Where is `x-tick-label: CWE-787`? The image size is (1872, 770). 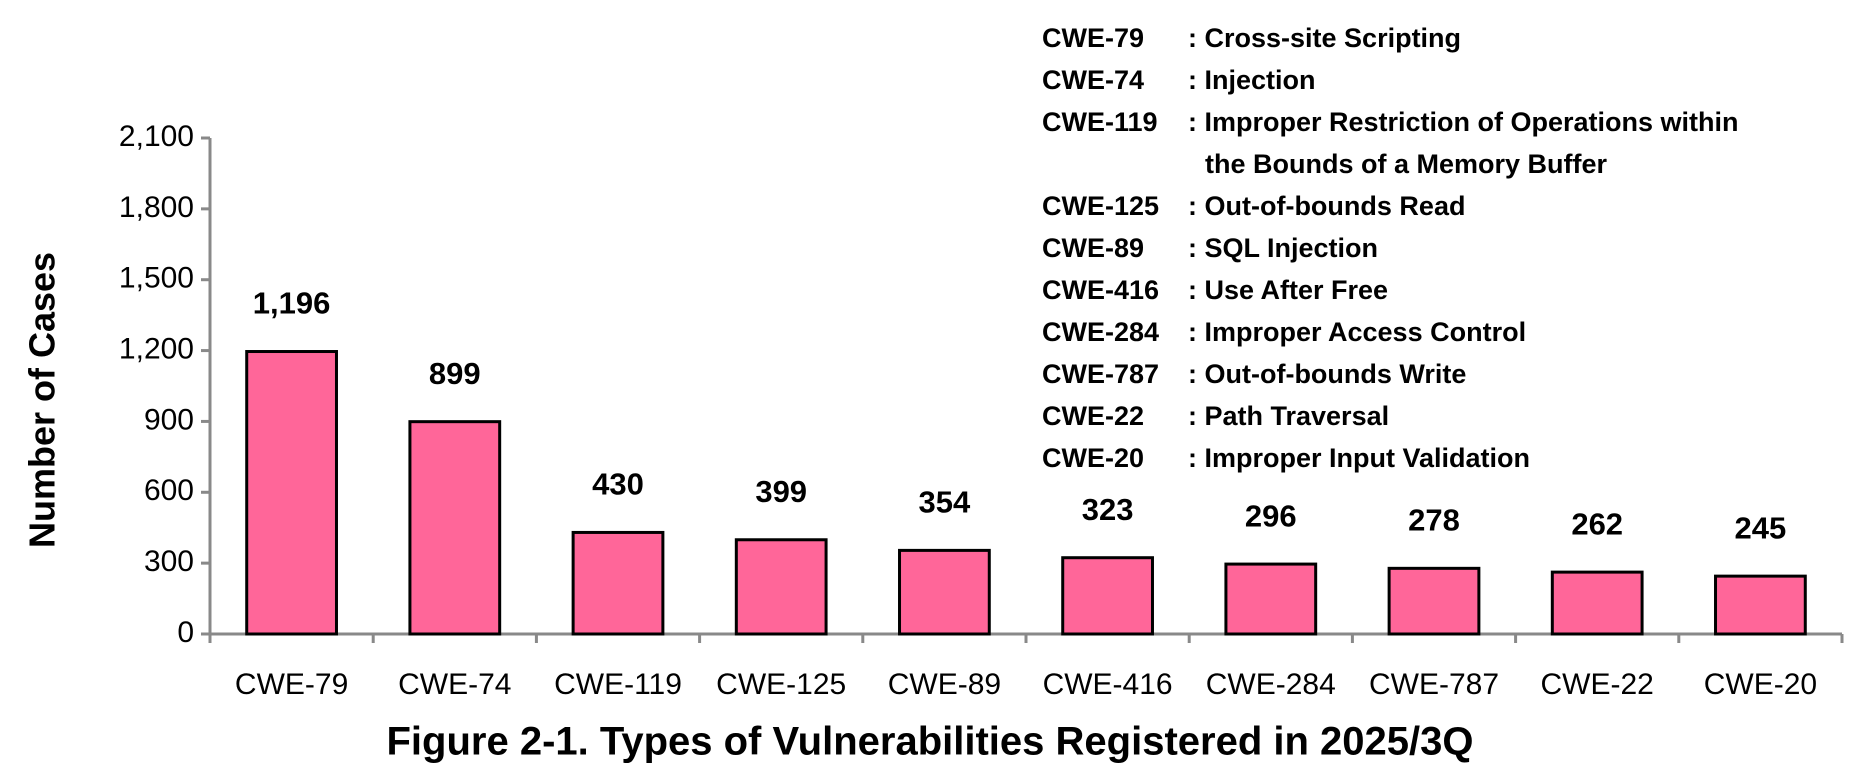 x-tick-label: CWE-787 is located at coordinates (1434, 684).